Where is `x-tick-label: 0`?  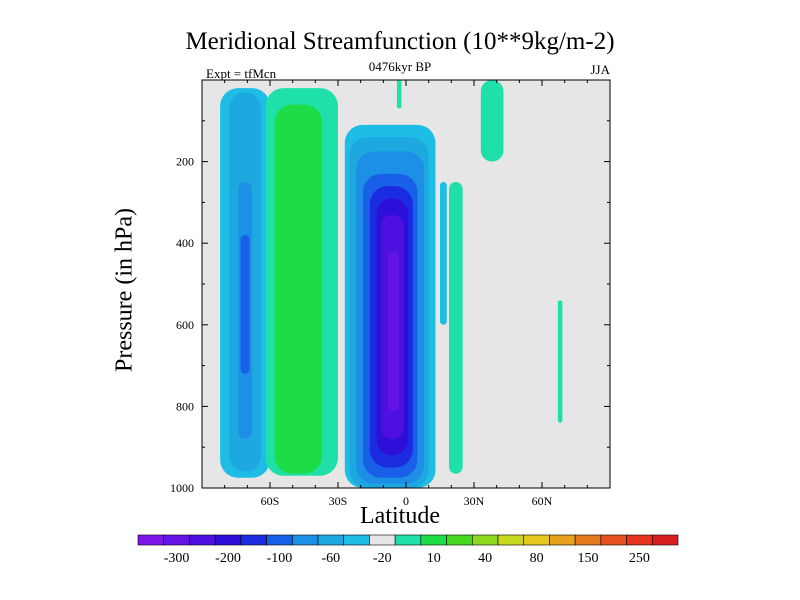 x-tick-label: 0 is located at coordinates (406, 501).